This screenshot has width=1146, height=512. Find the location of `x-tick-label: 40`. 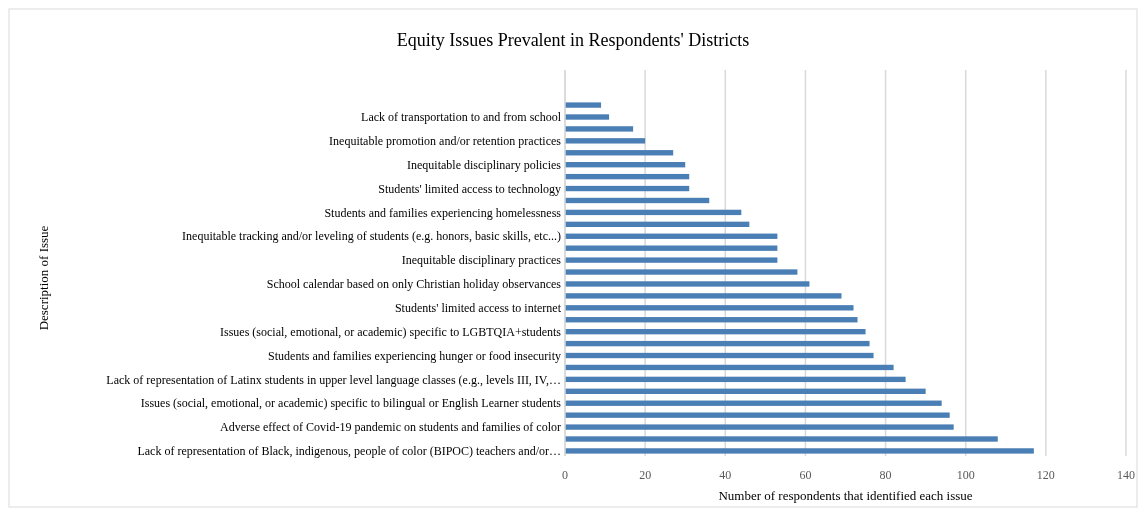

x-tick-label: 40 is located at coordinates (725, 475).